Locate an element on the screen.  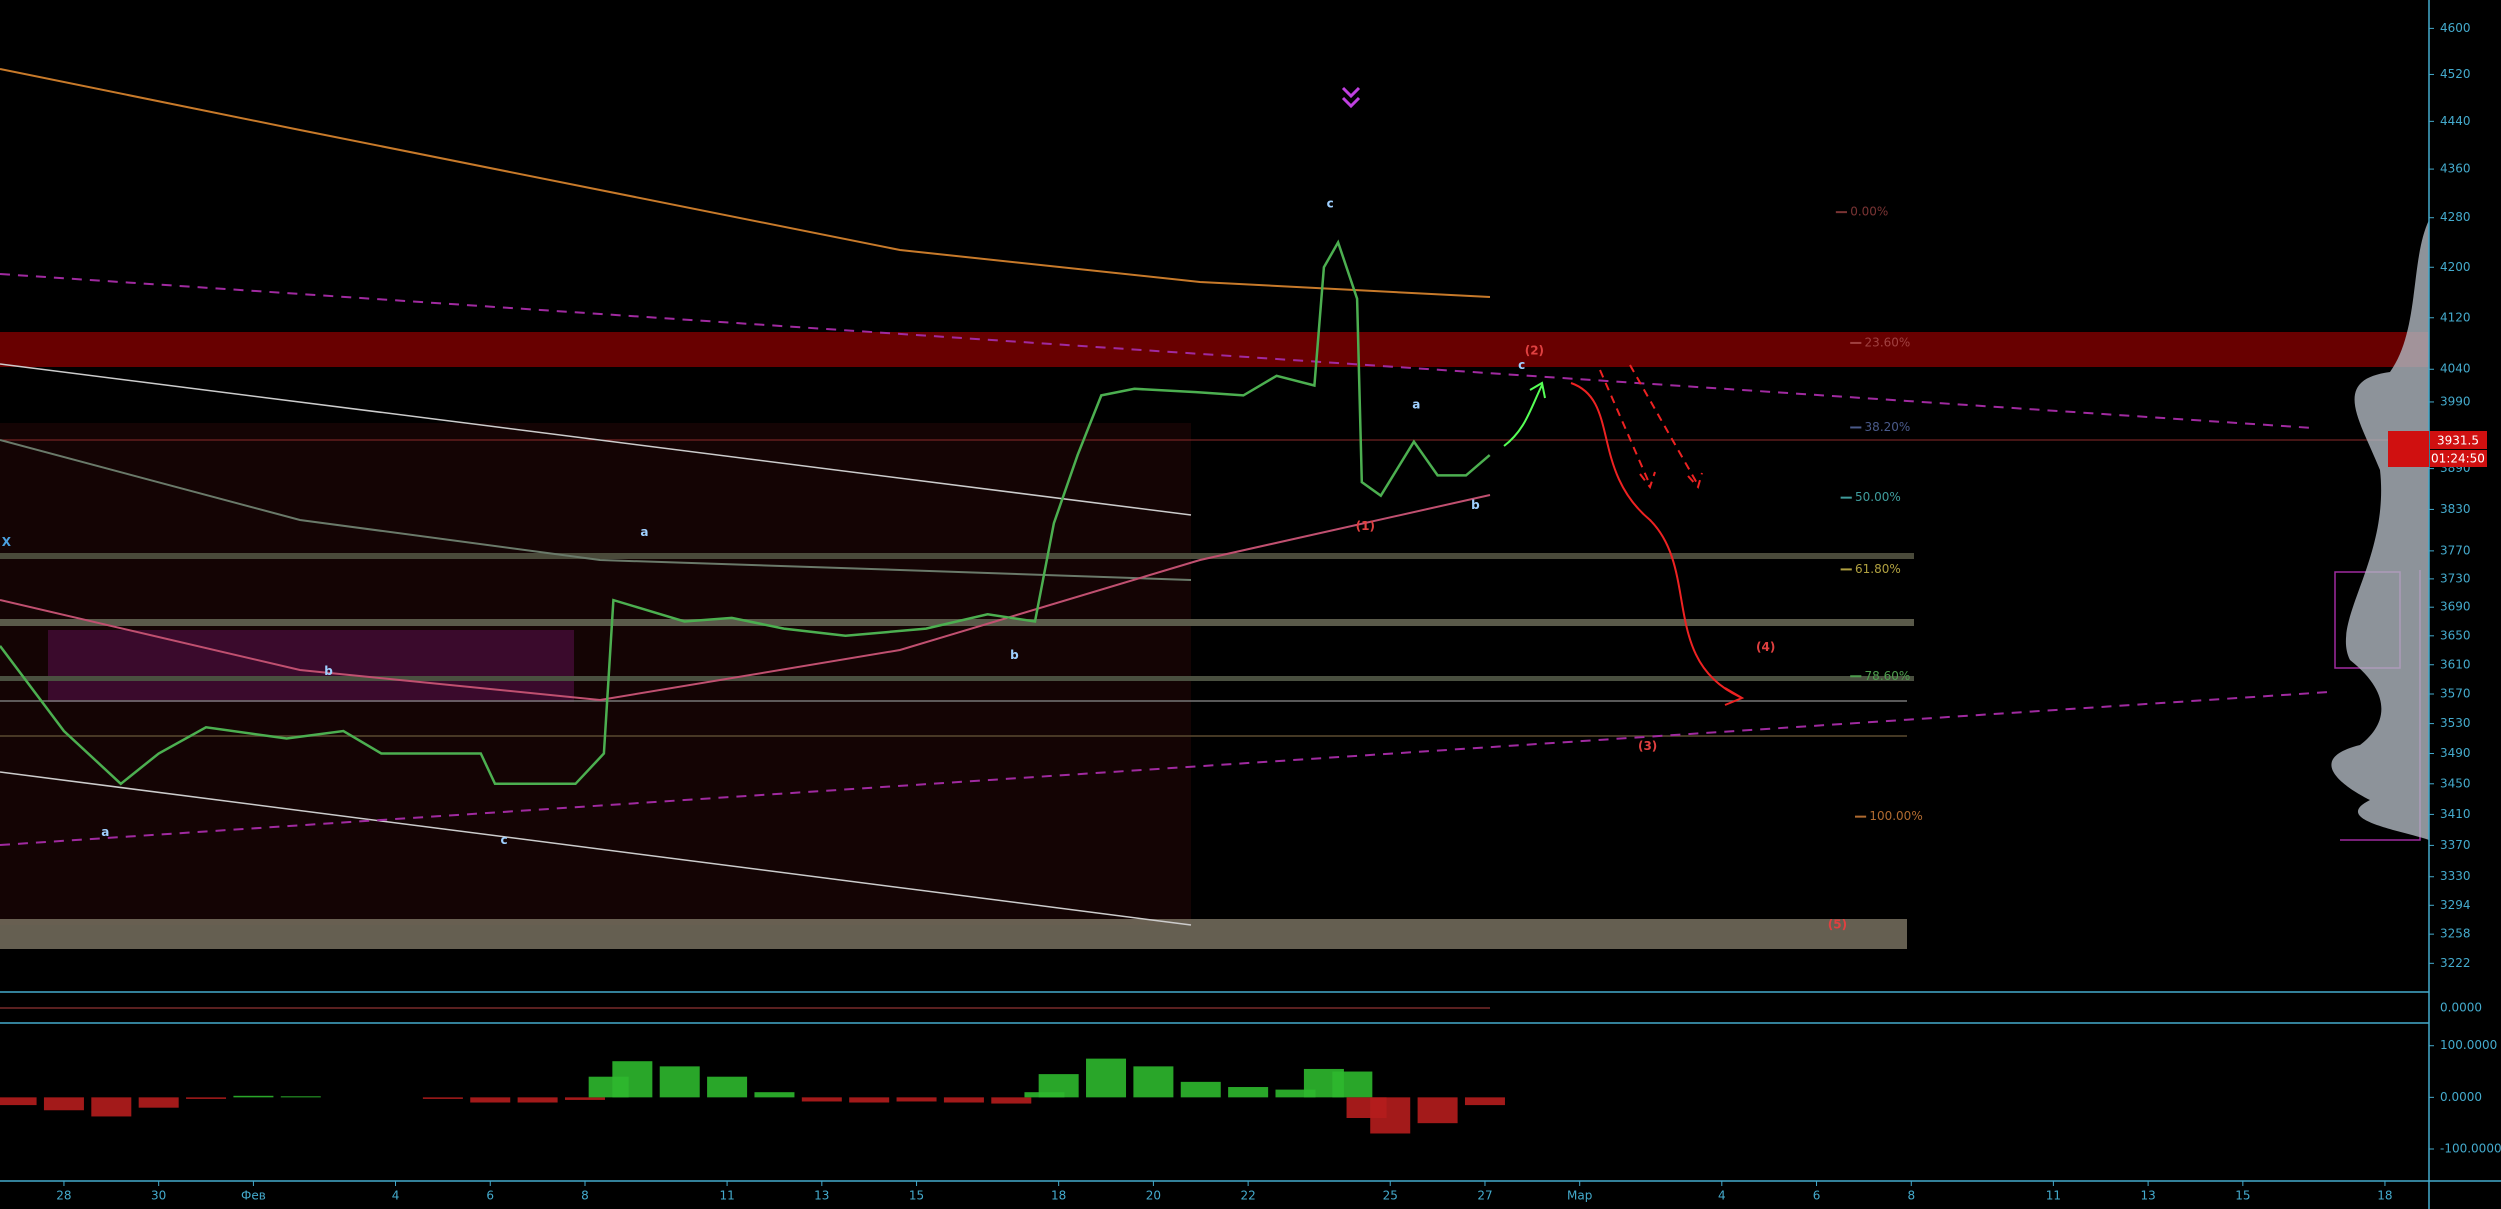
x-tick-label: Фев is located at coordinates (253, 1196).